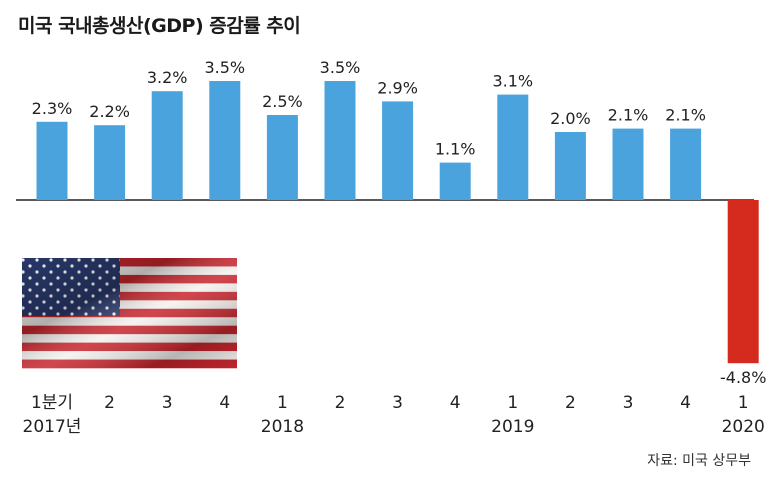  What do you see at coordinates (699, 461) in the screenshot?
I see `source-note: 자료: 미국 상무부` at bounding box center [699, 461].